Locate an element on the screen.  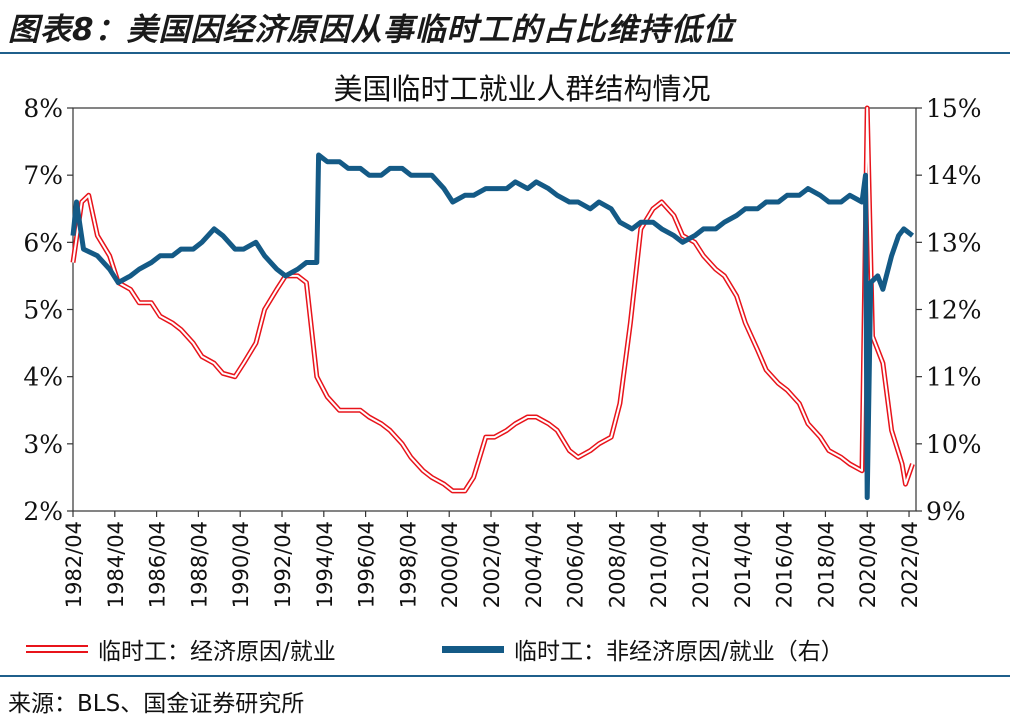
left-tick-label: 2% is located at coordinates (43, 511).